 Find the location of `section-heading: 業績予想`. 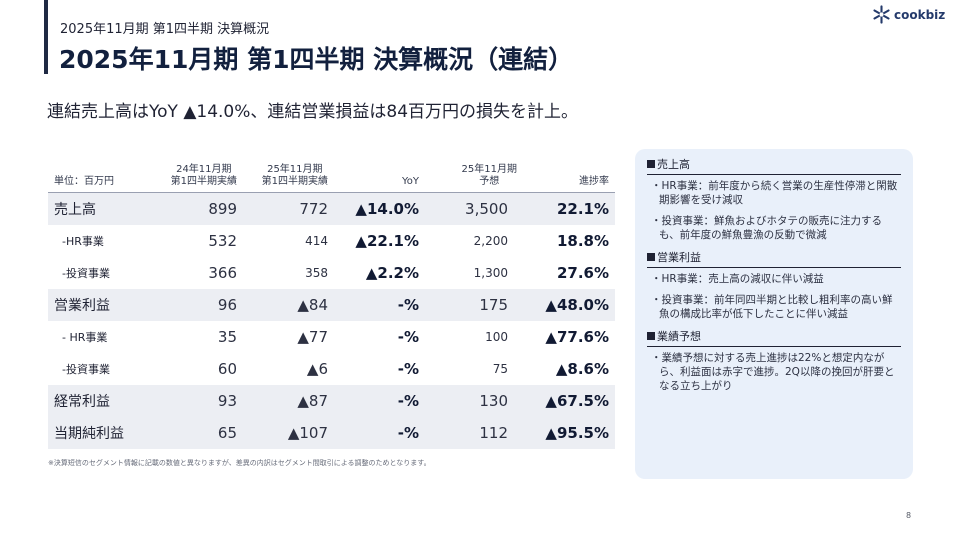

section-heading: 業績予想 is located at coordinates (774, 336).